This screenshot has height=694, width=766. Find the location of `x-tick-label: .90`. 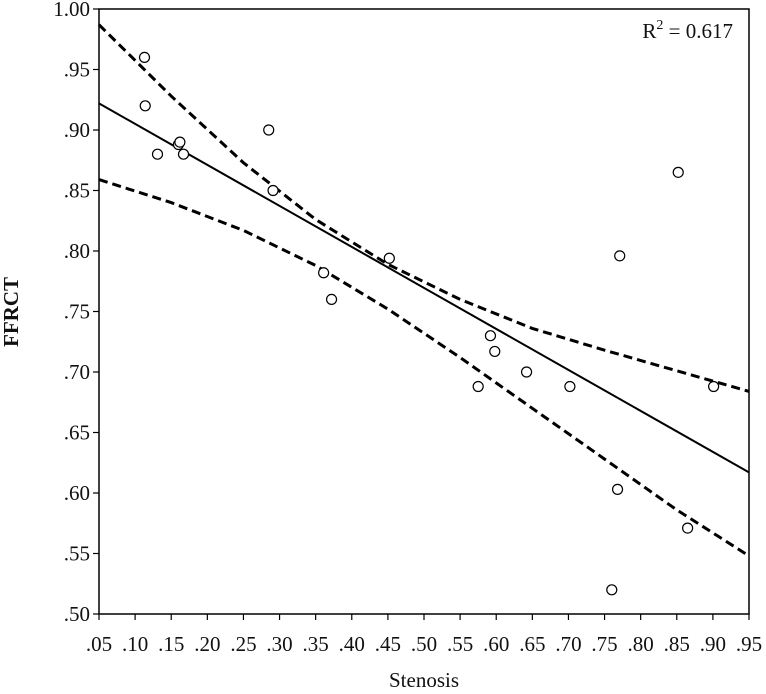

x-tick-label: .90 is located at coordinates (713, 644).